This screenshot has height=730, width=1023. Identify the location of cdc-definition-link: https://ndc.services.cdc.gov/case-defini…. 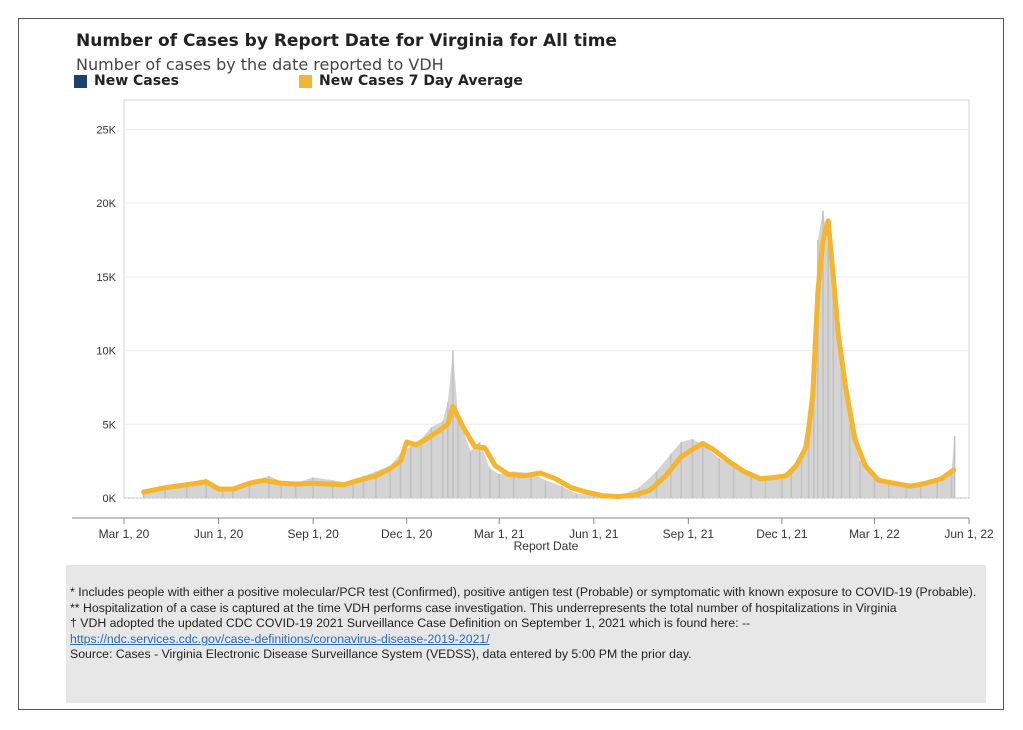
(280, 638).